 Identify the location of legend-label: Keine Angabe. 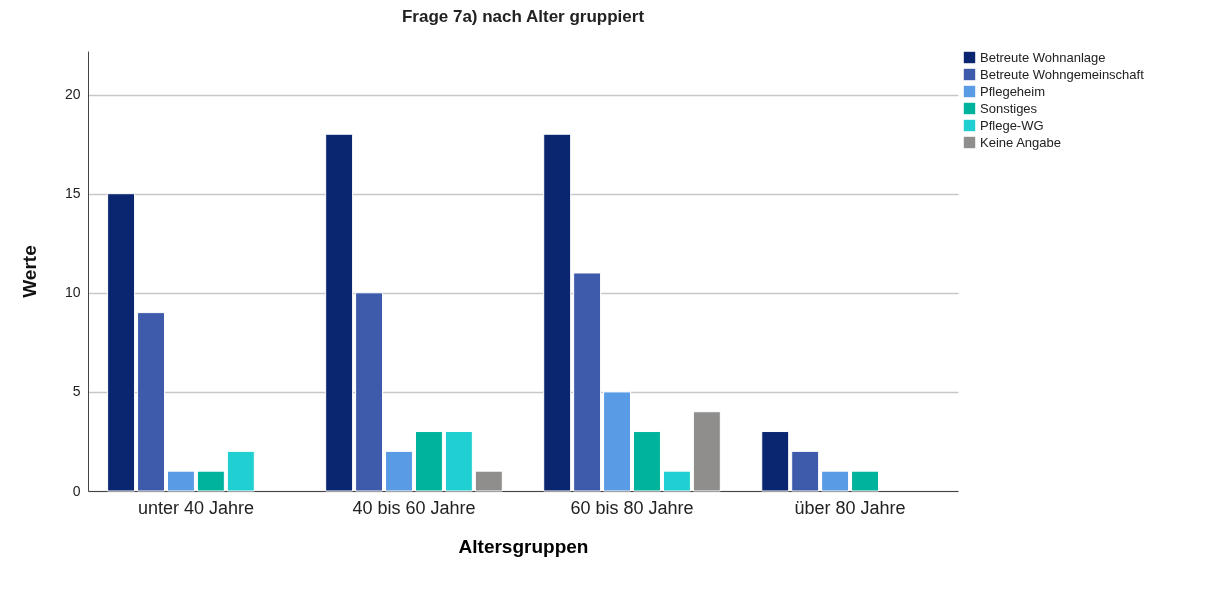
(1020, 142).